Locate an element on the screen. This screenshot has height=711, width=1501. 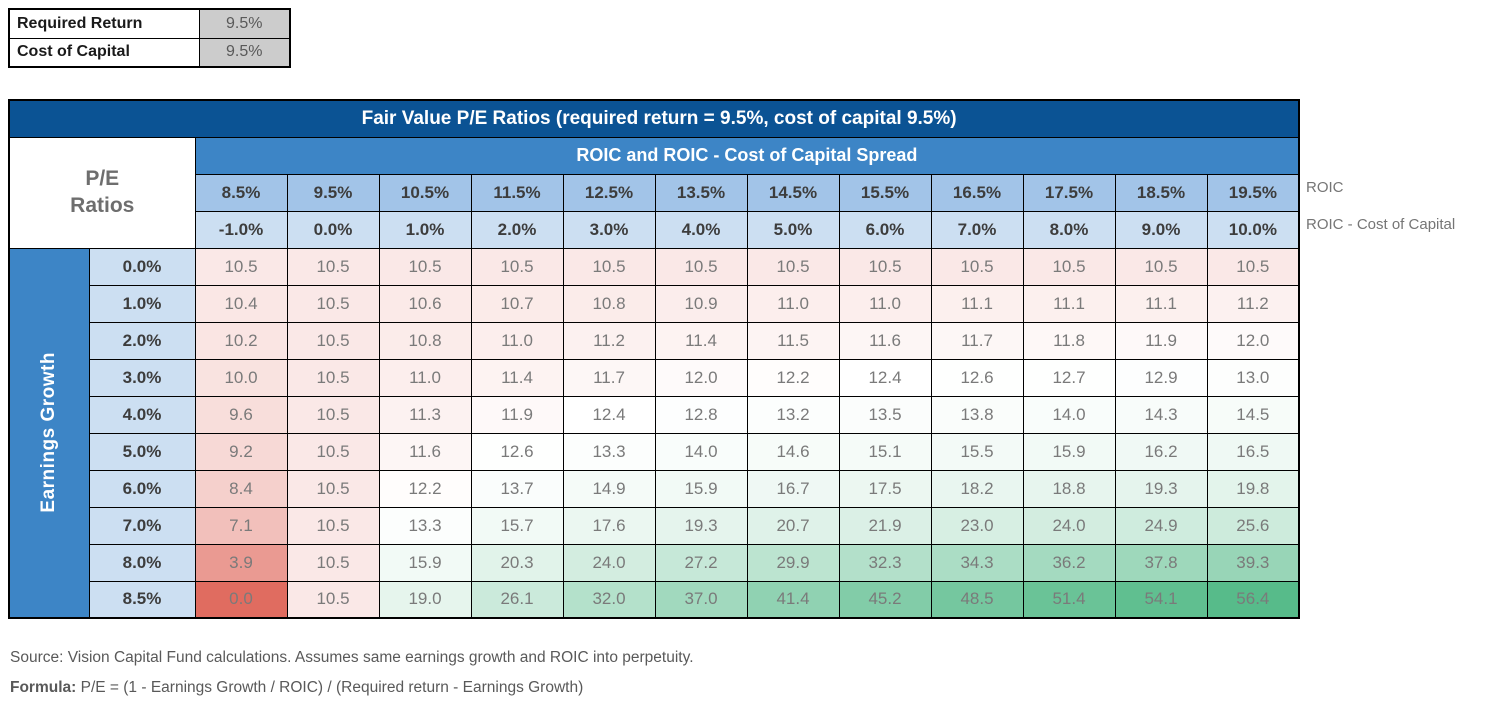
pe-value-cell: 26.1 is located at coordinates (517, 599).